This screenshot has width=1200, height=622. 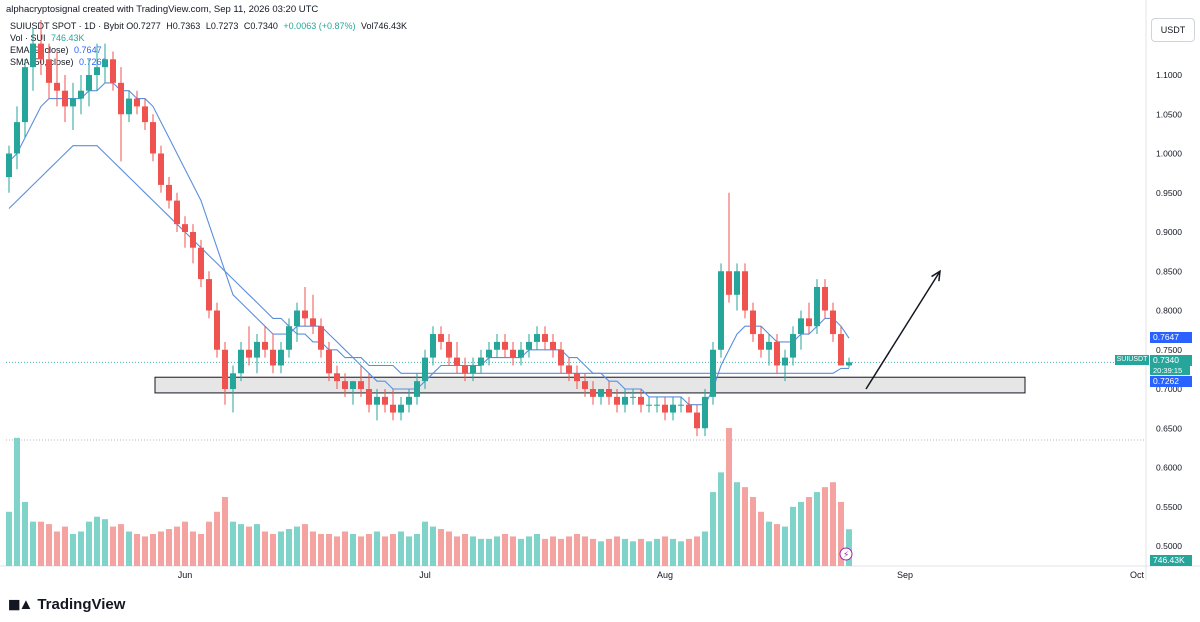 I want to click on y-tick-label: 1.0000, so click(x=1169, y=154).